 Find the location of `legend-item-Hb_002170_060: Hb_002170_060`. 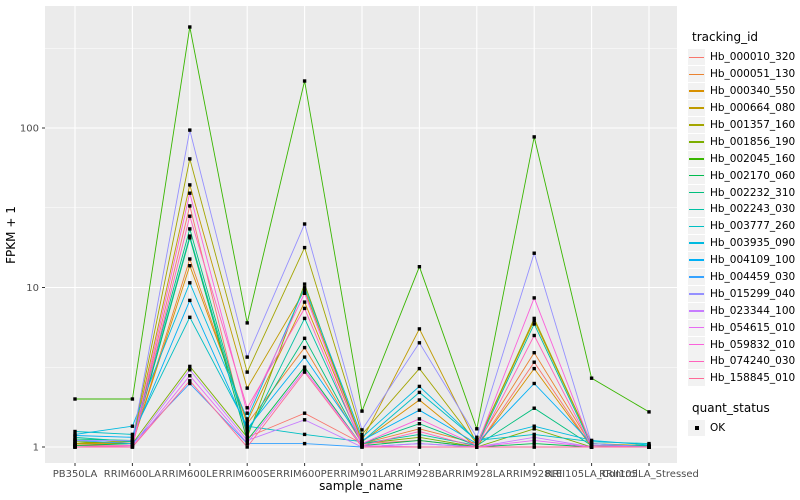

legend-item-Hb_002170_060: Hb_002170_060 is located at coordinates (744, 175).